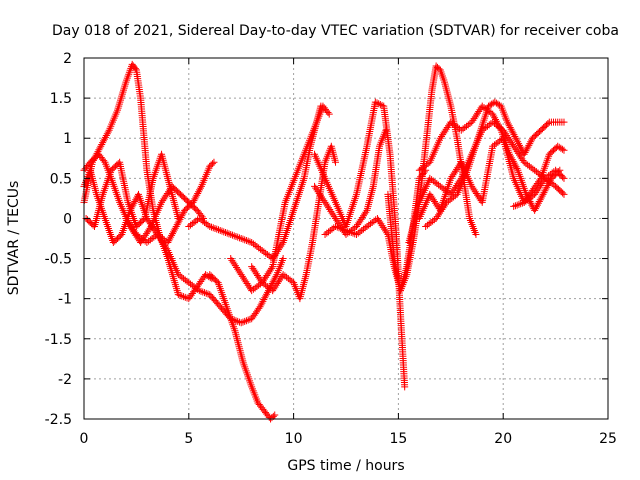 This screenshot has height=480, width=640. I want to click on x-tick-label: 0, so click(84, 439).